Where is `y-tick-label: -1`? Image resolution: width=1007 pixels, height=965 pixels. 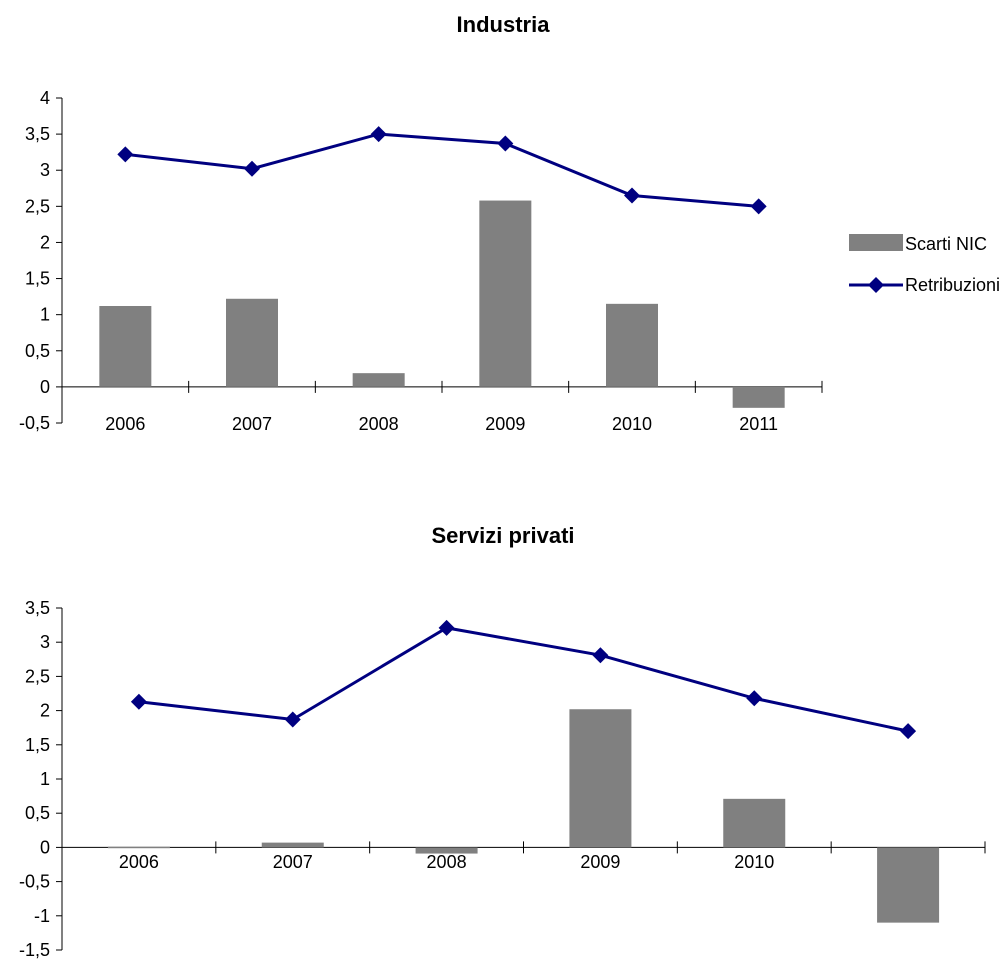
y-tick-label: -1 is located at coordinates (42, 916).